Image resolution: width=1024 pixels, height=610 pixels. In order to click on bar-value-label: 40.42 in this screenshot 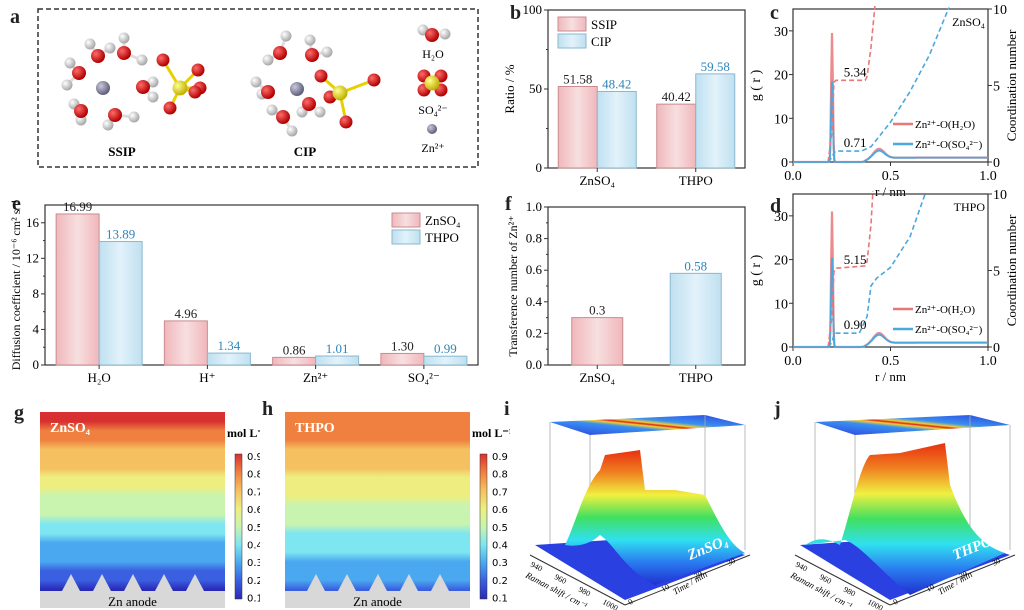, I will do `click(676, 96)`.